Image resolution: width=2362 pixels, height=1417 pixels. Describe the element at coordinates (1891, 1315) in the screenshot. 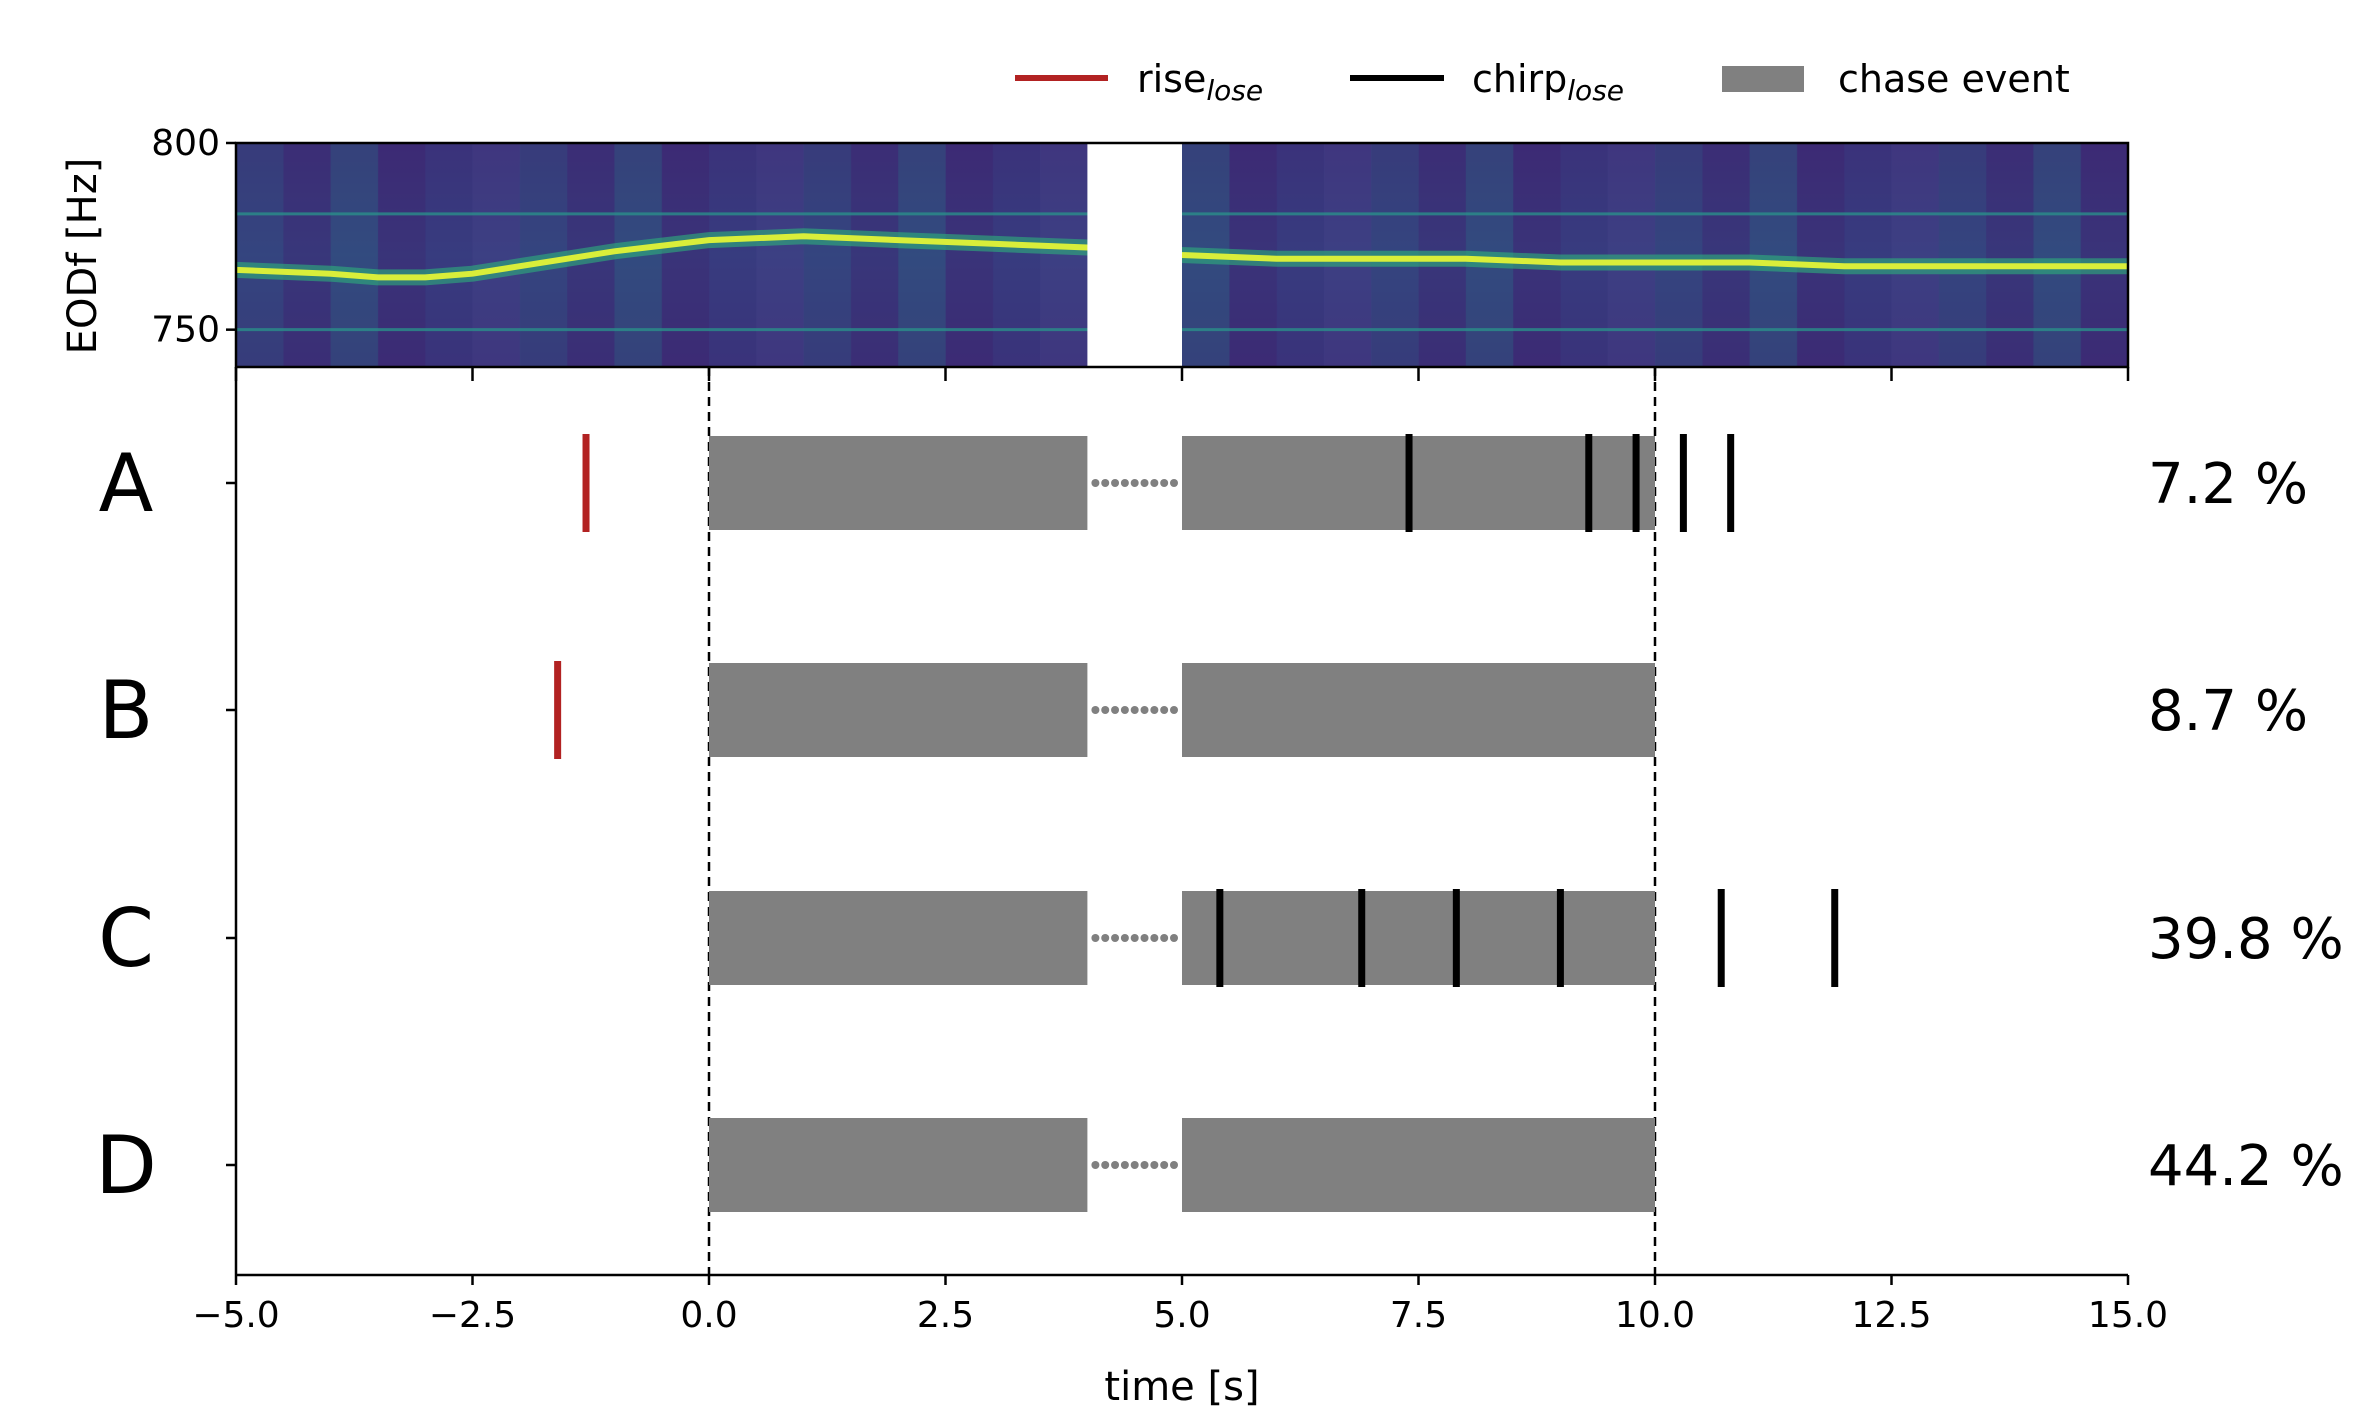

I see `x-tick-label: 12.5` at that location.